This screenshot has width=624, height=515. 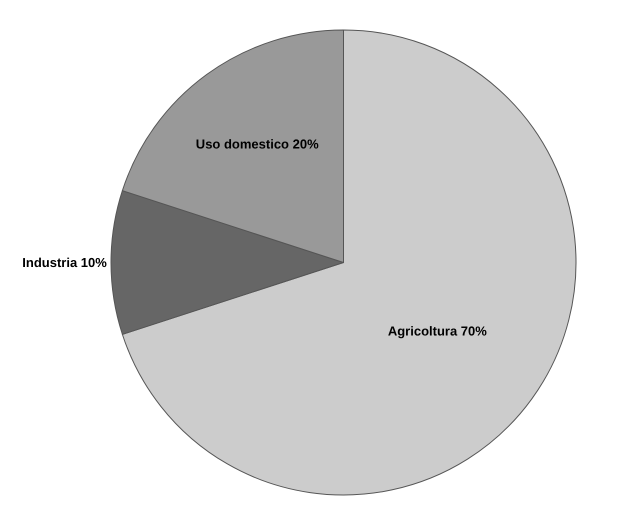 I want to click on slice-label: Industria 10%, so click(x=65, y=262).